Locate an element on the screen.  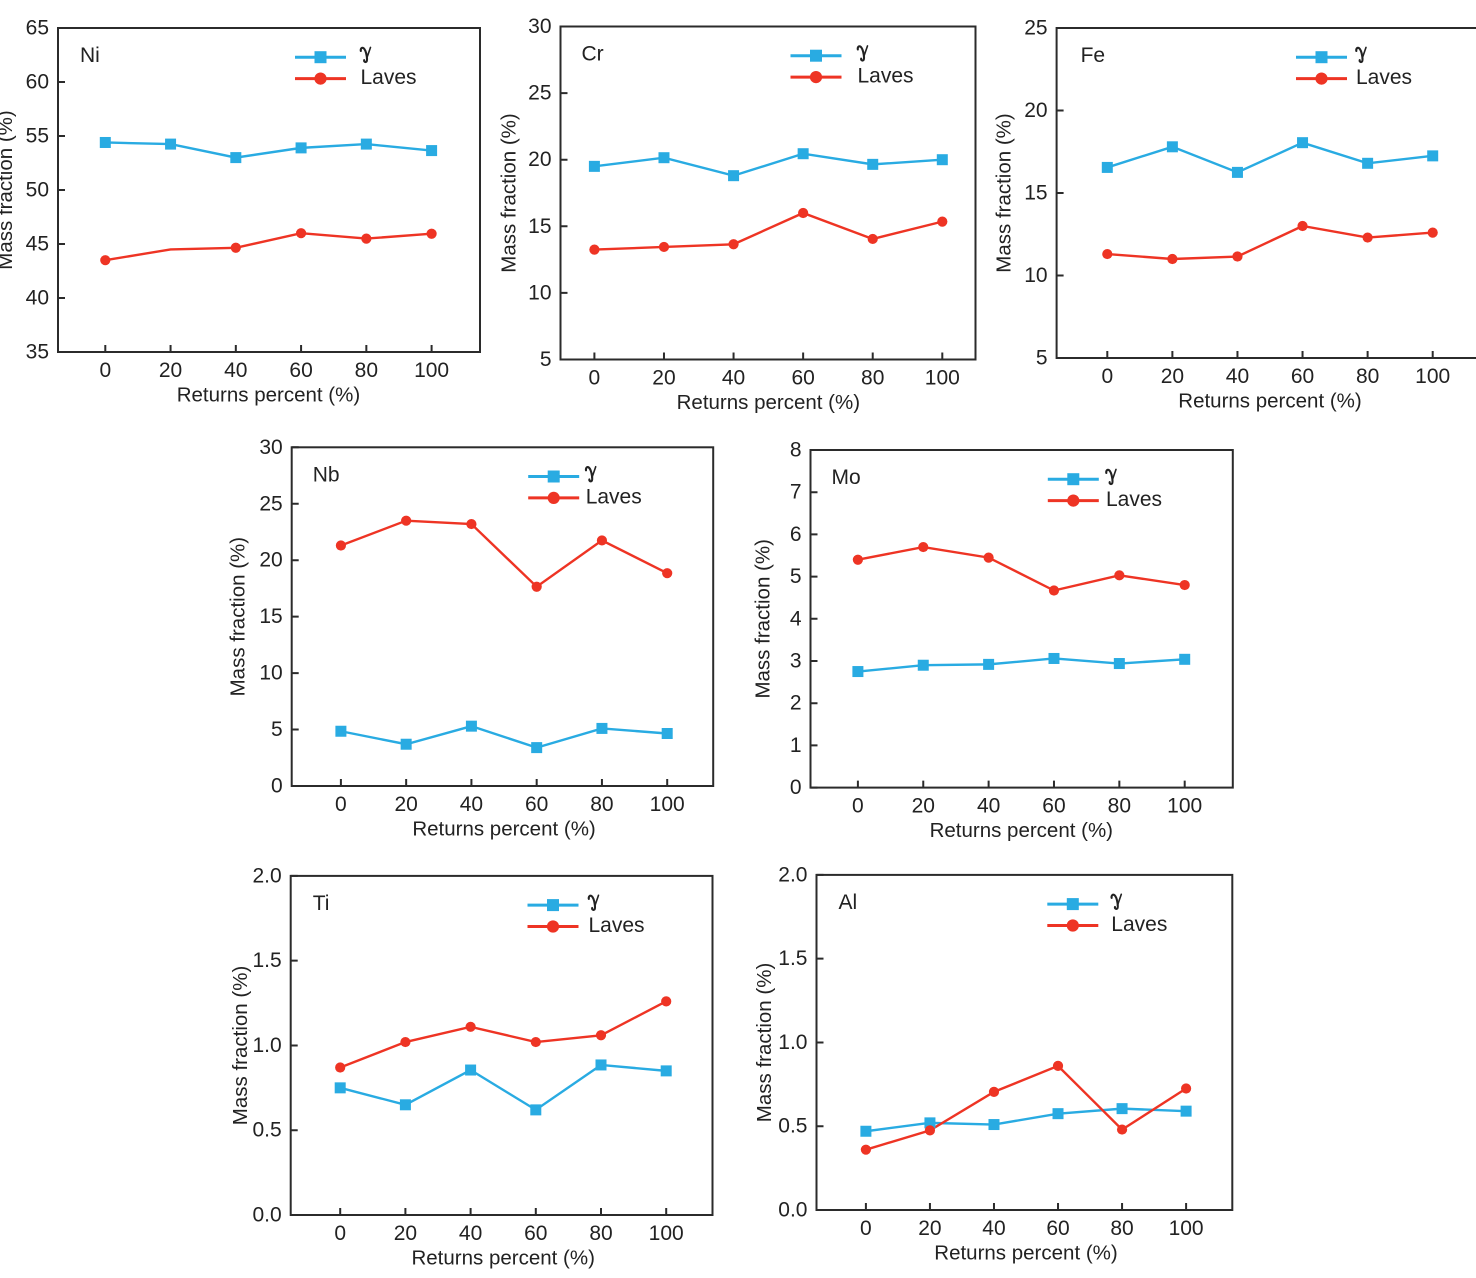
svg-text: 50 is located at coordinates (37, 190).